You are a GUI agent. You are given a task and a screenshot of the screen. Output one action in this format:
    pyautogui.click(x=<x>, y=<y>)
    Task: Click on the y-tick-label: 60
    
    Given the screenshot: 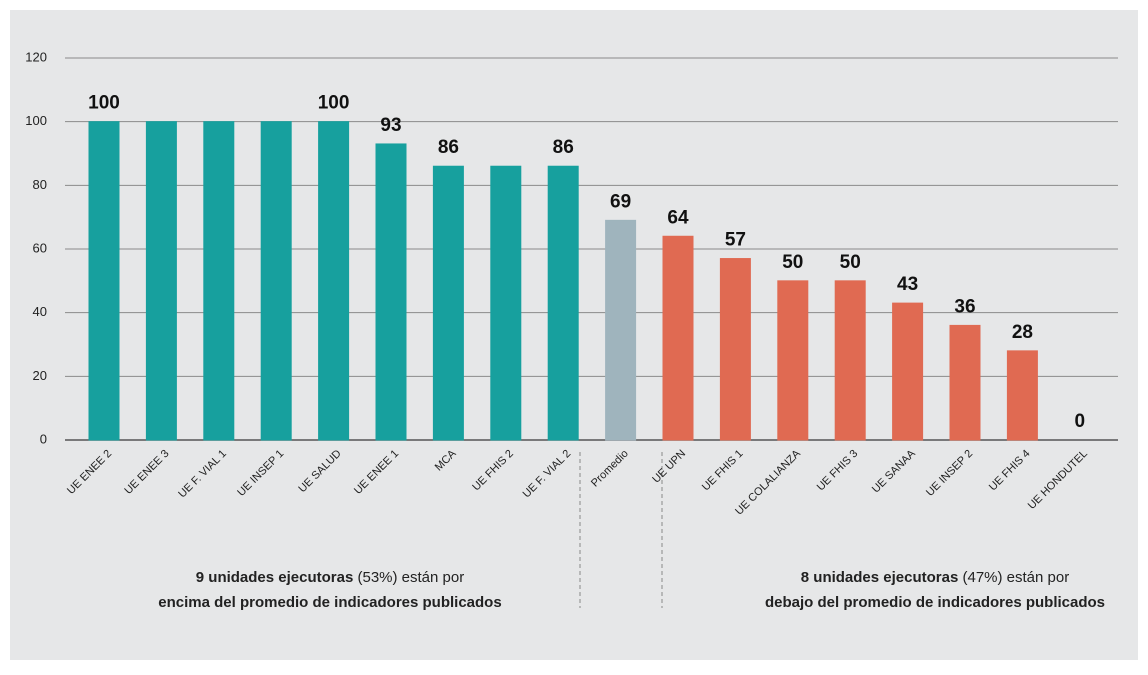 What is the action you would take?
    pyautogui.click(x=40, y=247)
    